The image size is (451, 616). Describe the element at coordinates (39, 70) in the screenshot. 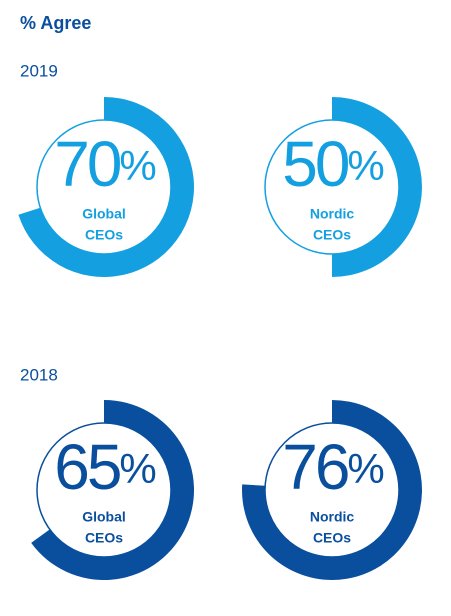

I see `section-heading: 2019` at that location.